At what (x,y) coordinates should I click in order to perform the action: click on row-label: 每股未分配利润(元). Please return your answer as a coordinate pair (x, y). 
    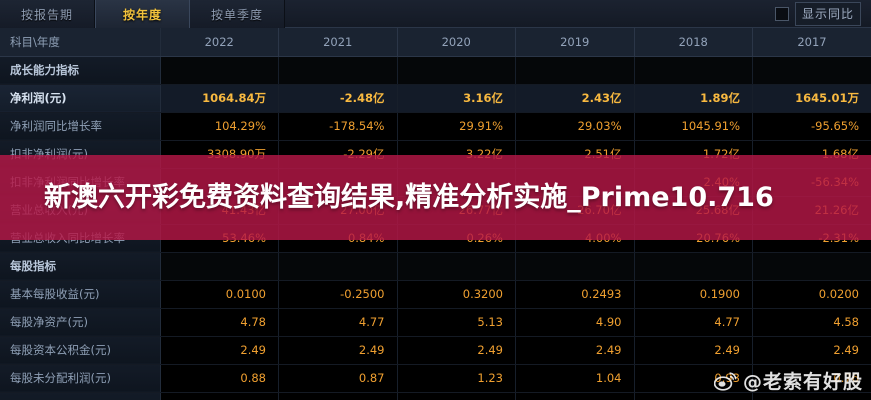
    Looking at the image, I should click on (80, 378).